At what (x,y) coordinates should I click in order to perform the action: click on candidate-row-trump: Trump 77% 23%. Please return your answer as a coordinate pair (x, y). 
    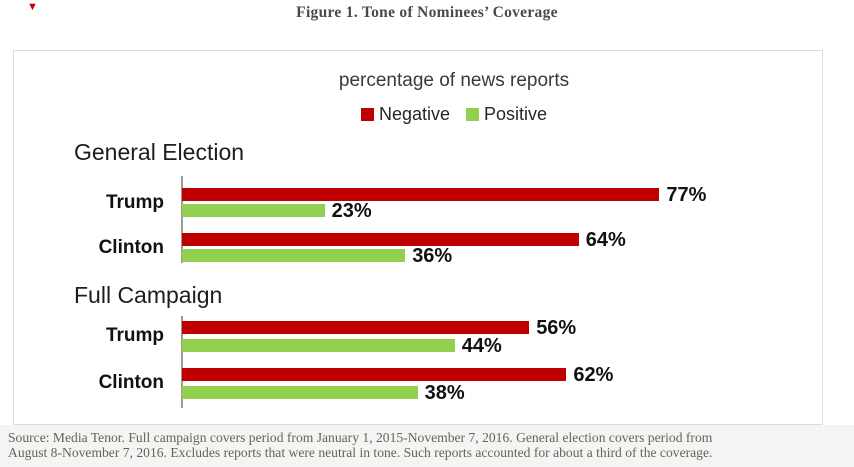
    Looking at the image, I should click on (418, 202).